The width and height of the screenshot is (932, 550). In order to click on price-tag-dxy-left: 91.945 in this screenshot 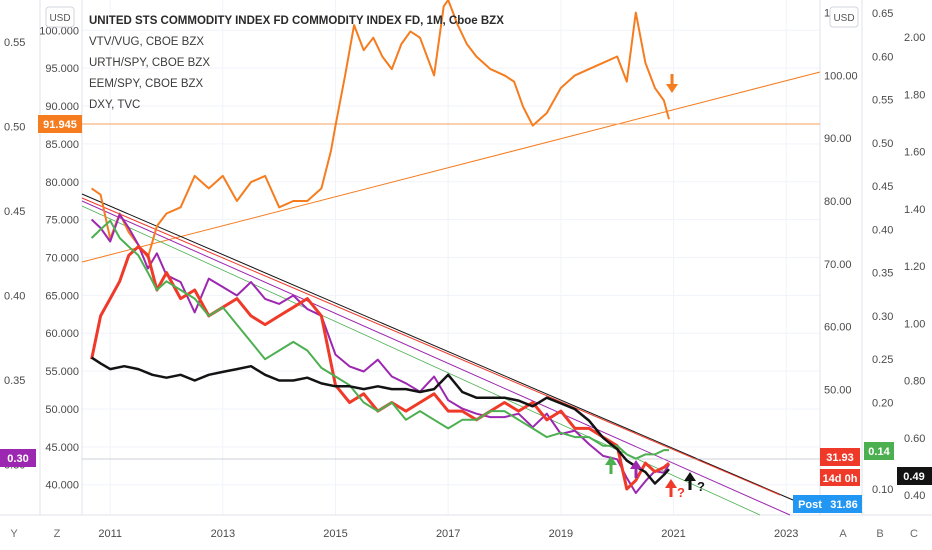, I will do `click(60, 124)`.